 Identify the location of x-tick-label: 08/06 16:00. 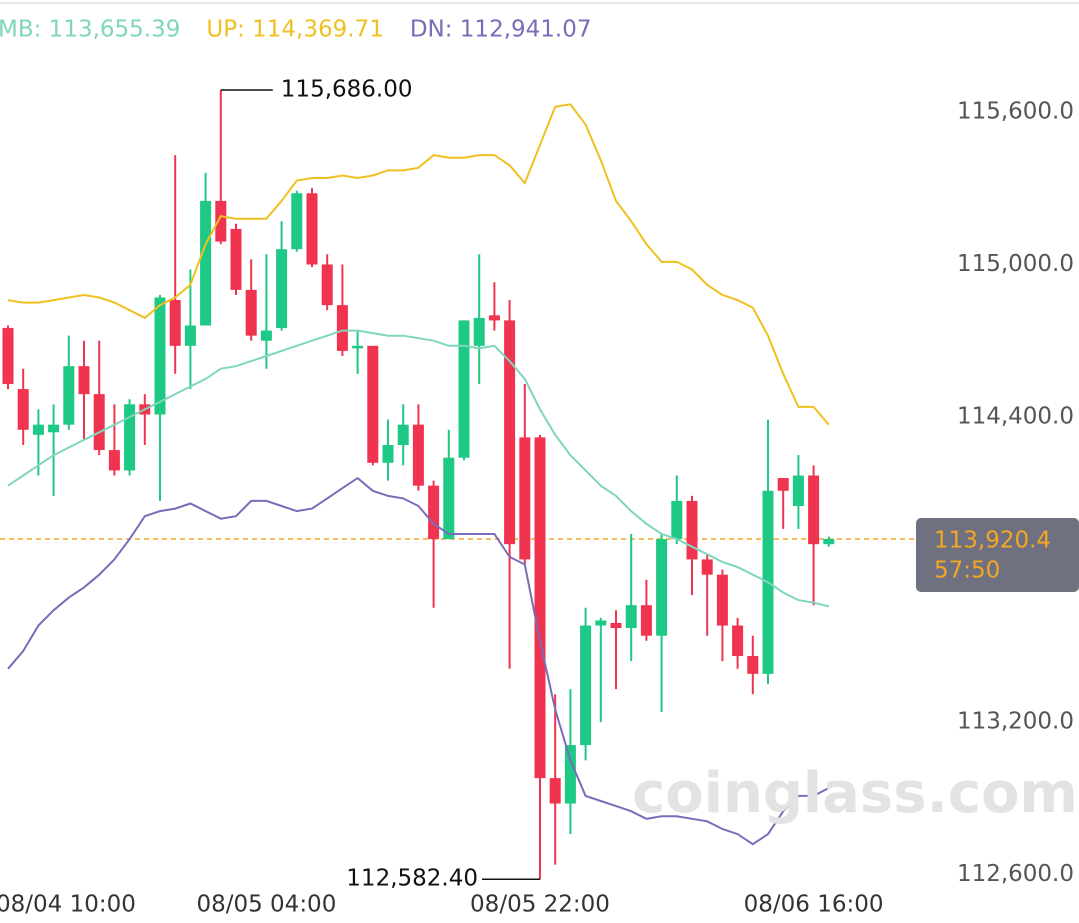
(814, 905).